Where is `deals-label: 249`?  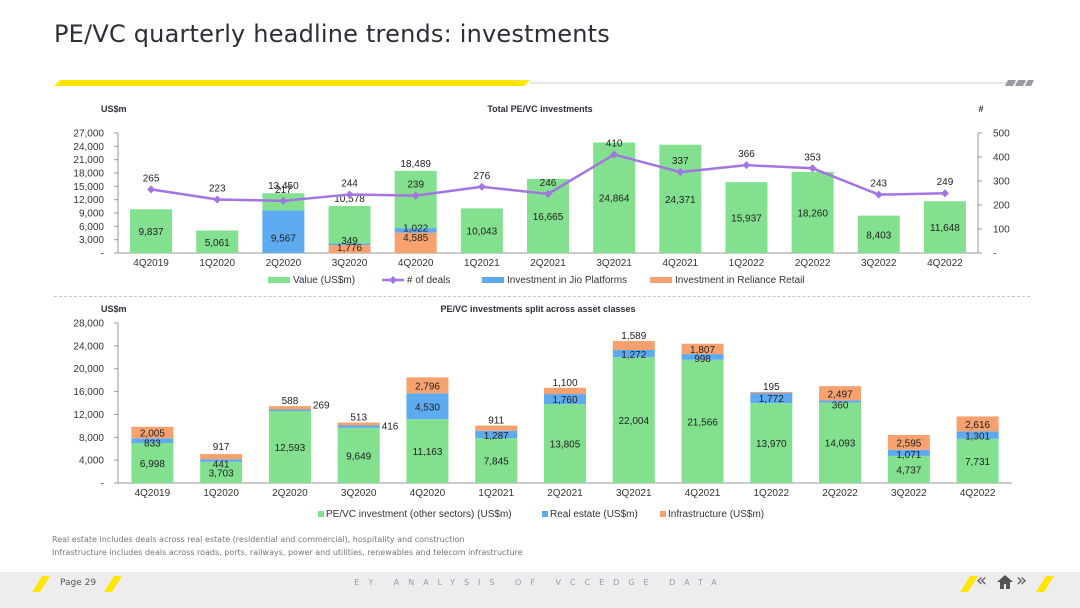 deals-label: 249 is located at coordinates (945, 182).